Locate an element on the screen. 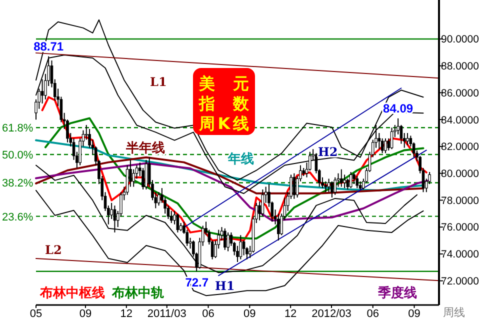 The width and height of the screenshot is (480, 320). series-label: 半年线 is located at coordinates (145, 148).